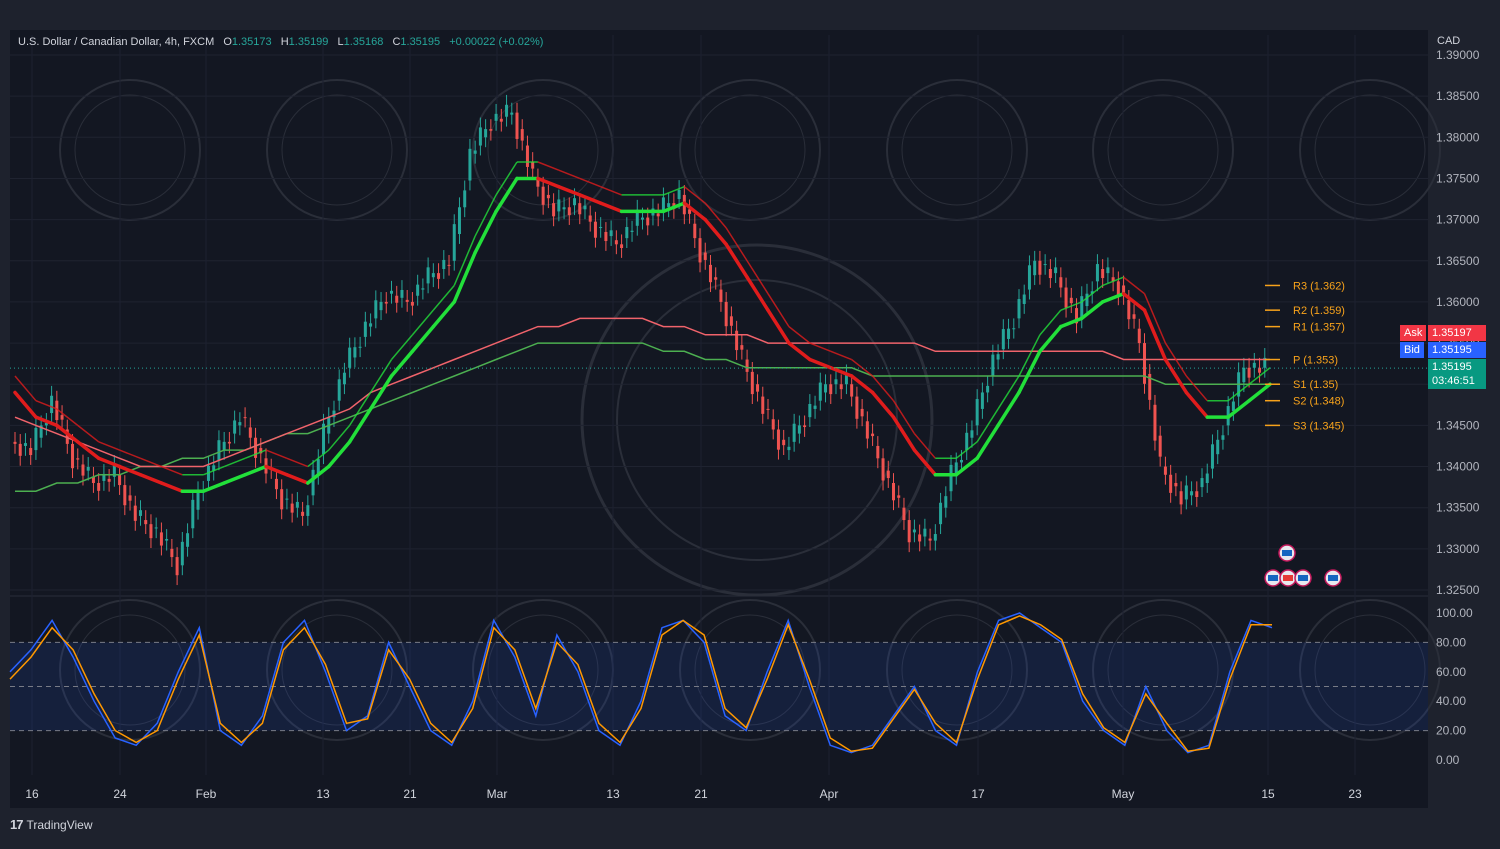  I want to click on pivot-label: R2 (1.359), so click(1319, 311).